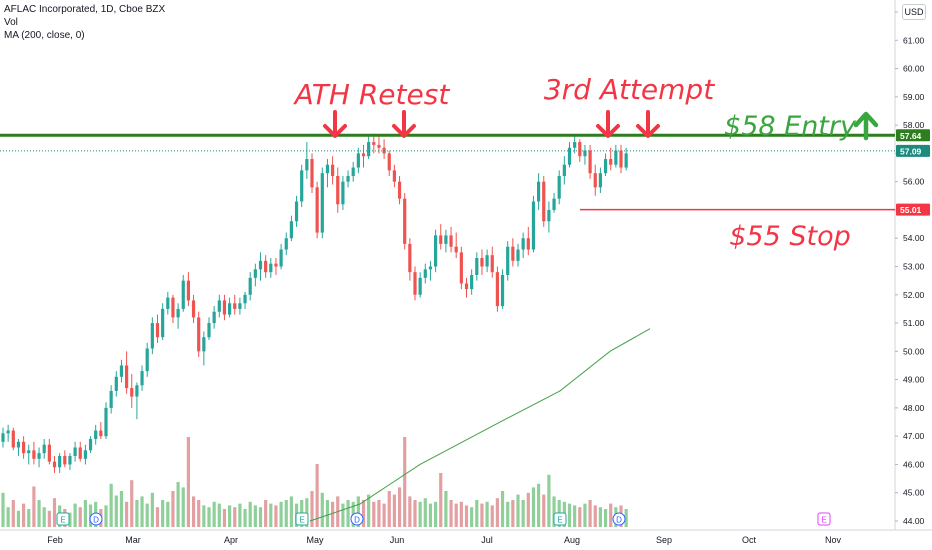 The width and height of the screenshot is (932, 550). What do you see at coordinates (914, 323) in the screenshot?
I see `y-tick-label: 51.00` at bounding box center [914, 323].